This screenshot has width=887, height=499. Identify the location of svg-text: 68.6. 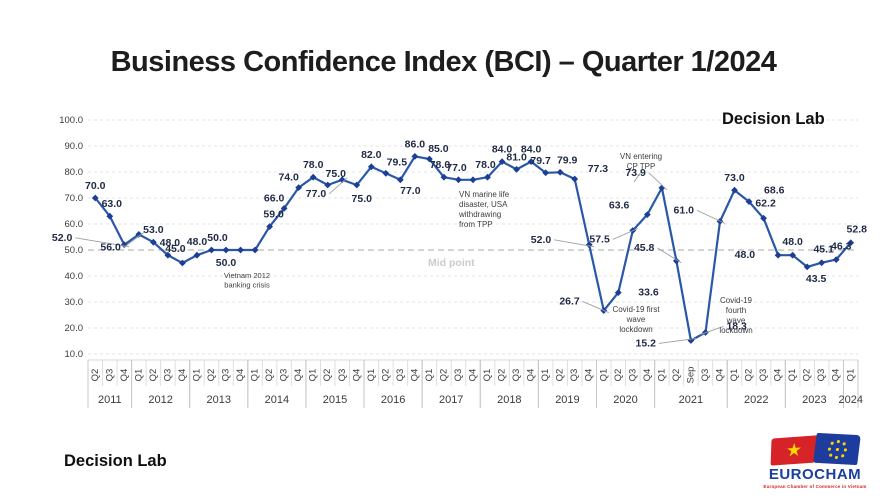
(774, 191).